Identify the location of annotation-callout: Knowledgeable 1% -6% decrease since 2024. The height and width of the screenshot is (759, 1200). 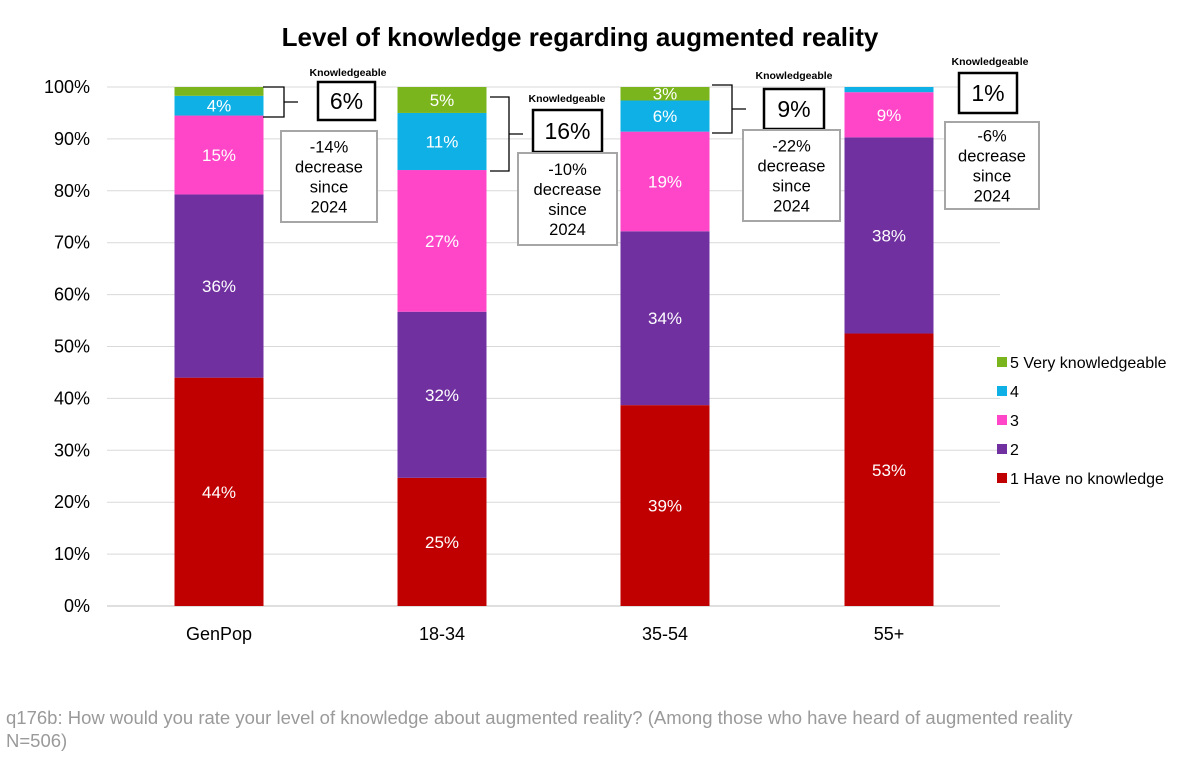
(992, 133).